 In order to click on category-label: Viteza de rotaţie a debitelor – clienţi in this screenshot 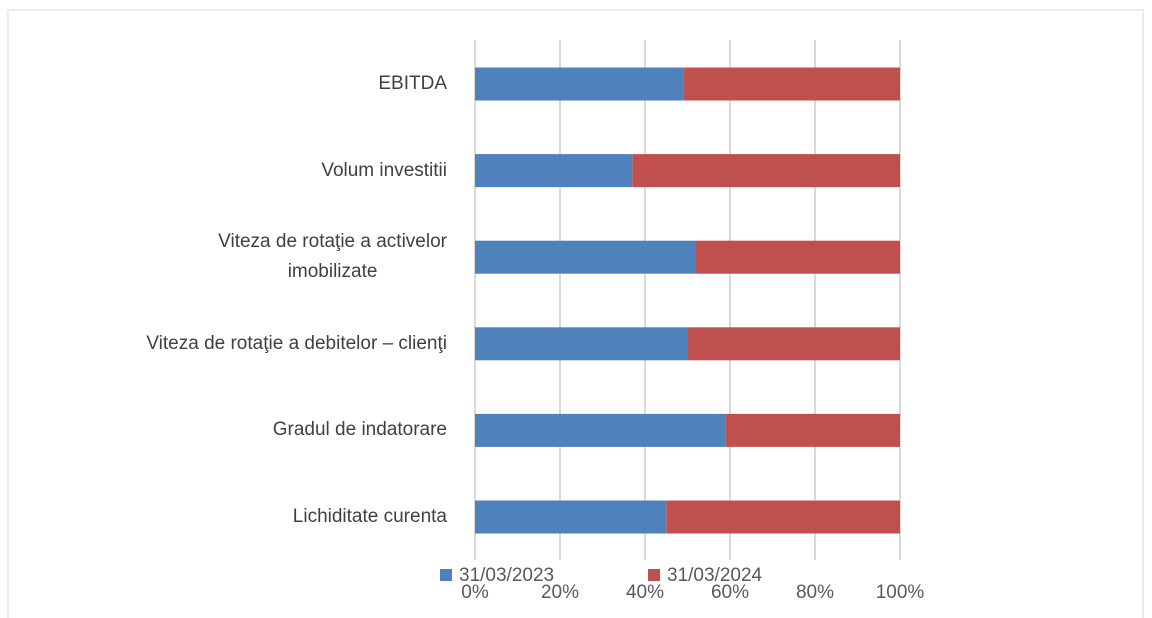, I will do `click(296, 343)`.